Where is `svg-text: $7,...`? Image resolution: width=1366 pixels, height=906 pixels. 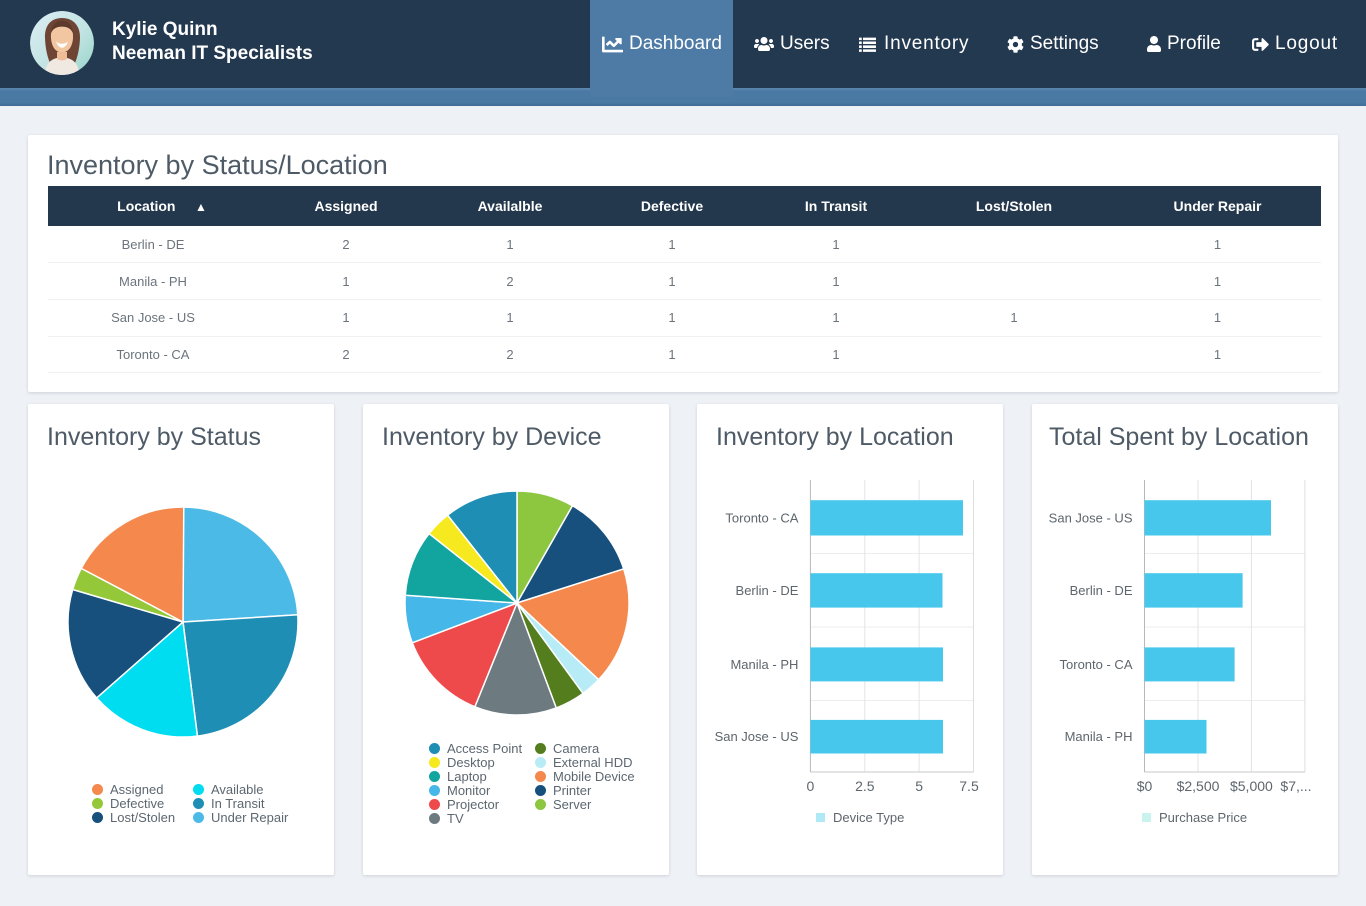 svg-text: $7,... is located at coordinates (1295, 786).